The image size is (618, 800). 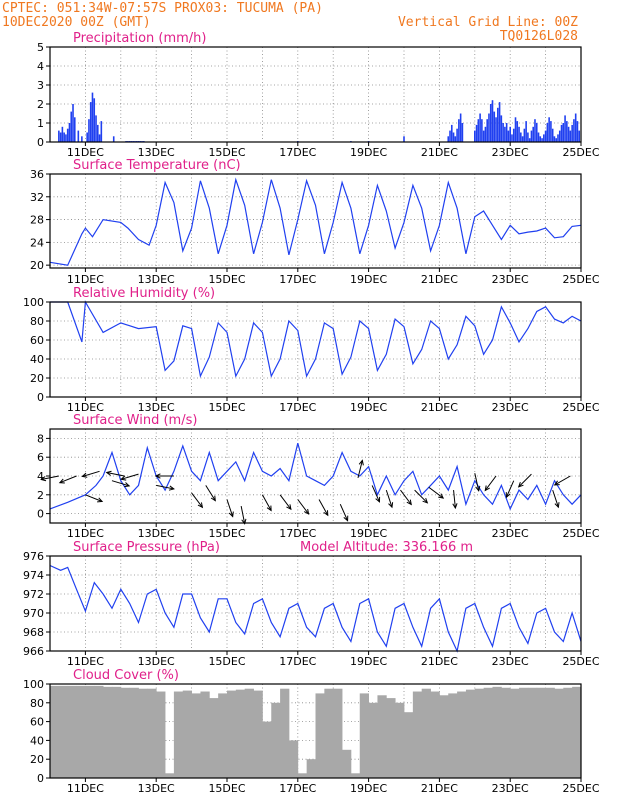 I want to click on y-tick-label: 1, so click(x=40, y=123).